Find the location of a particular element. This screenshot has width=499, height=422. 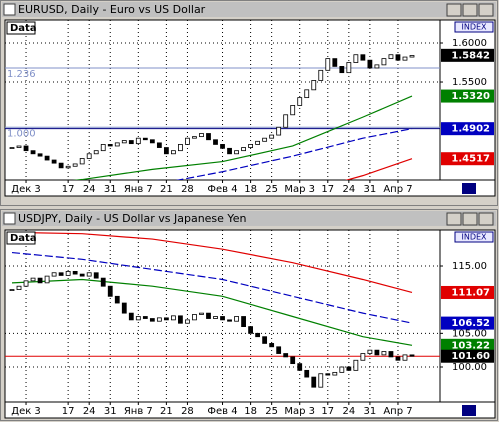

x-tick-label: Фев 4 is located at coordinates (222, 189).